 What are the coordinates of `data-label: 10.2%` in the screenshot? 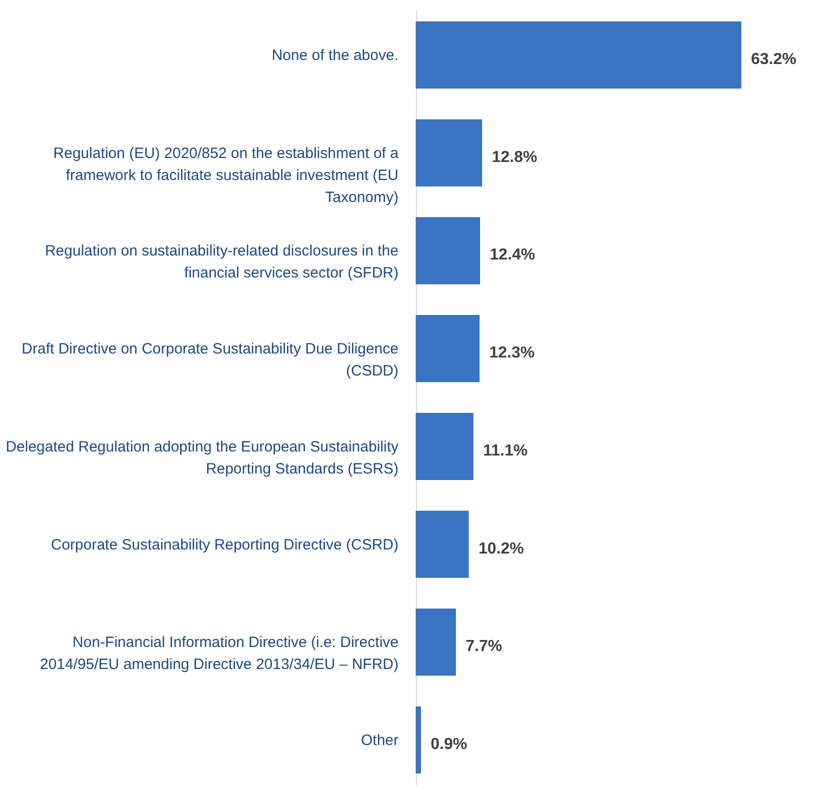 It's located at (501, 549).